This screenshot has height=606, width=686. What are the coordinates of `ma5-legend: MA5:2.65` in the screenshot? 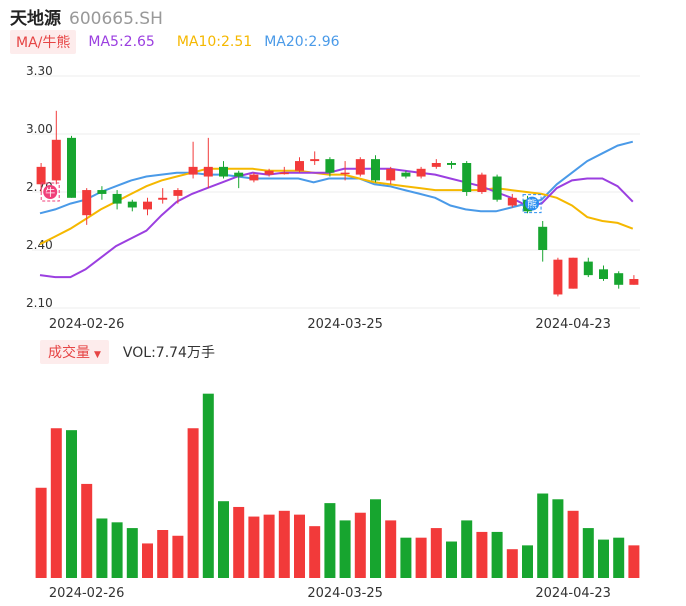 It's located at (121, 42).